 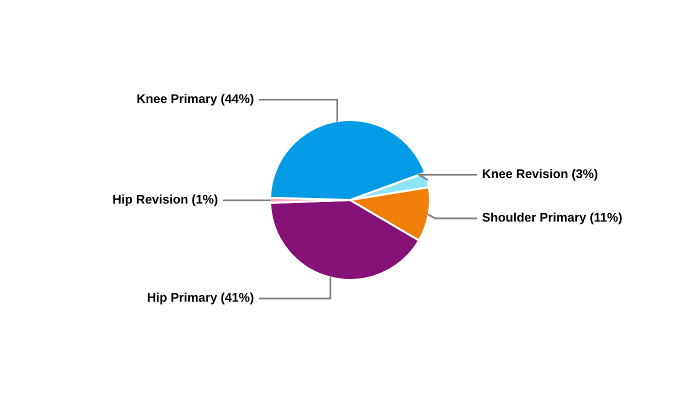 What do you see at coordinates (540, 174) in the screenshot?
I see `slice-label: Knee Revision (3%)` at bounding box center [540, 174].